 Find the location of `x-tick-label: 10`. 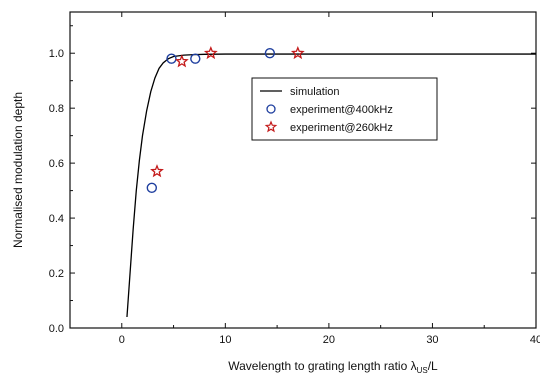

x-tick-label: 10 is located at coordinates (225, 340).